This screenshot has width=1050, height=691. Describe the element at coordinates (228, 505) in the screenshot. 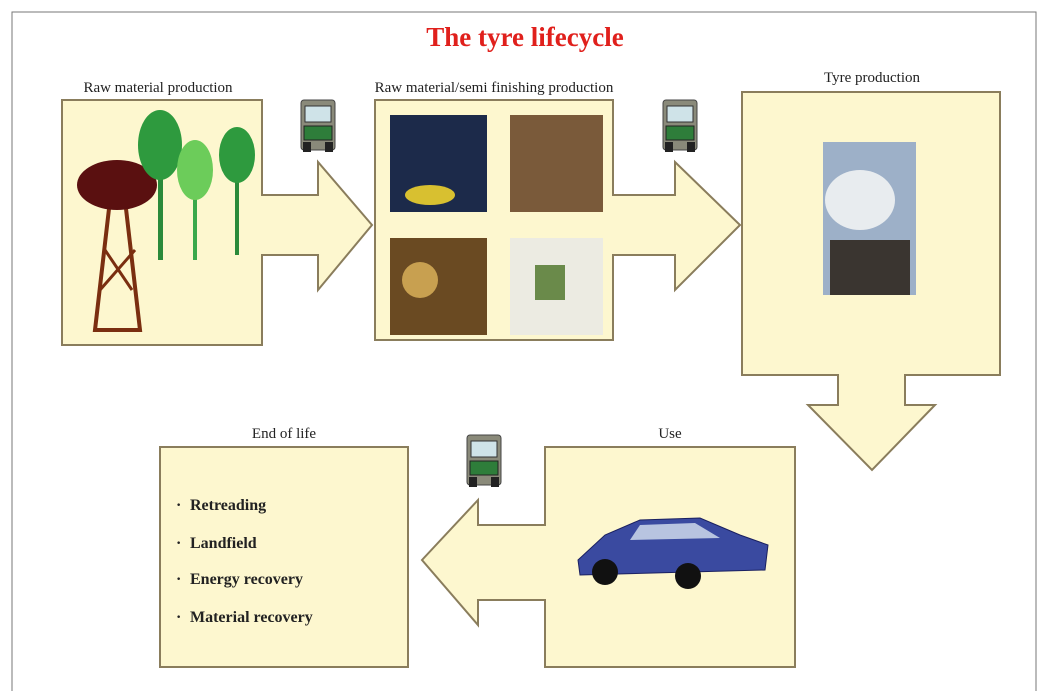

I see `end-of-life-item: Retreading` at that location.